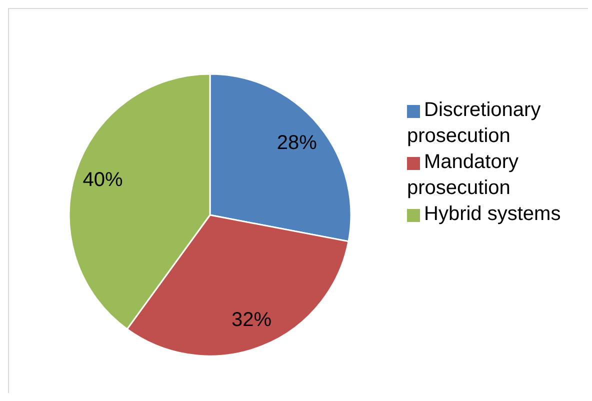 Image resolution: width=592 pixels, height=401 pixels. What do you see at coordinates (297, 143) in the screenshot?
I see `data-label: 28%` at bounding box center [297, 143].